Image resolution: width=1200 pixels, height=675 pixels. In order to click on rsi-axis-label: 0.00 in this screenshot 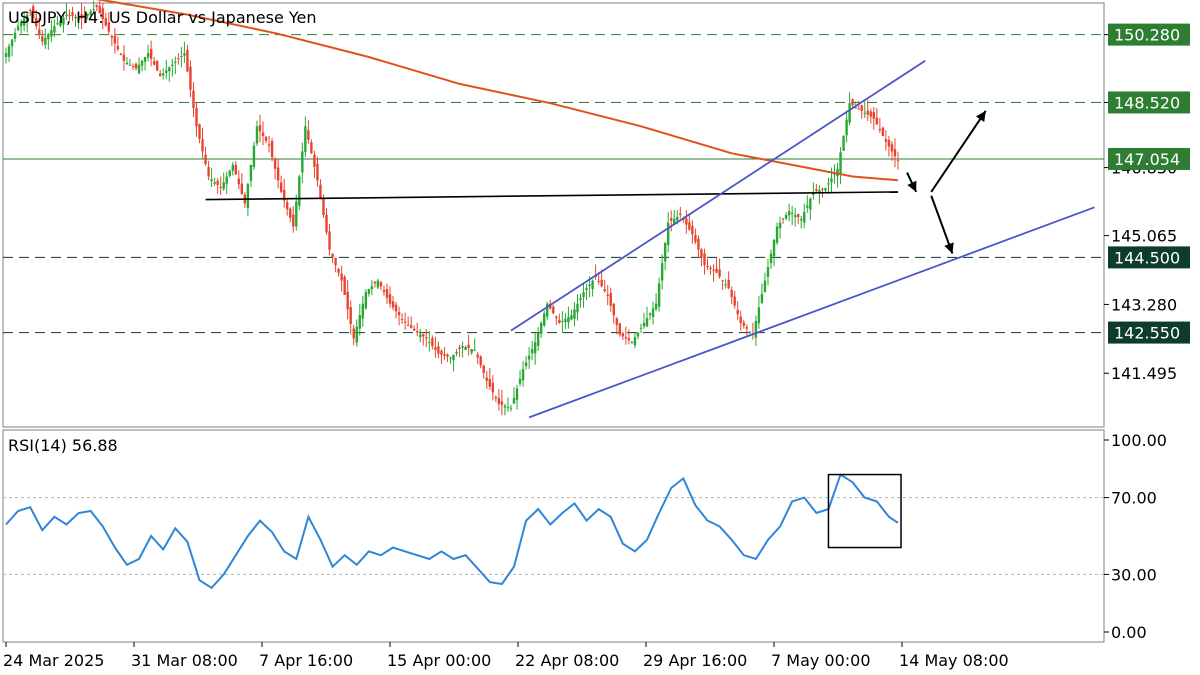, I will do `click(1129, 632)`.